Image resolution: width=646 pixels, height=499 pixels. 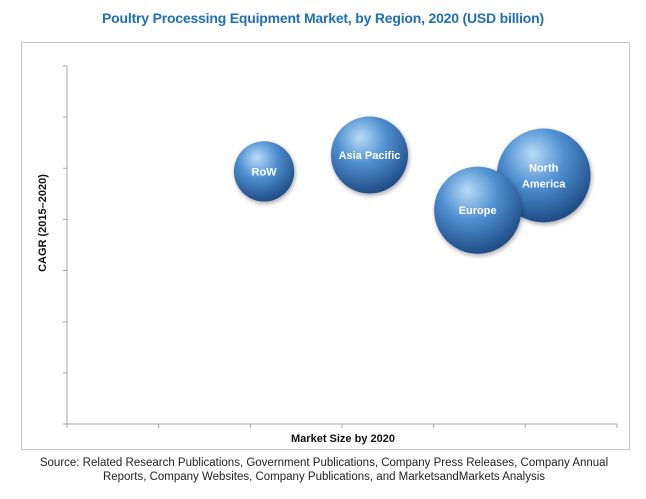 I want to click on bubble-label: North, so click(x=544, y=168).